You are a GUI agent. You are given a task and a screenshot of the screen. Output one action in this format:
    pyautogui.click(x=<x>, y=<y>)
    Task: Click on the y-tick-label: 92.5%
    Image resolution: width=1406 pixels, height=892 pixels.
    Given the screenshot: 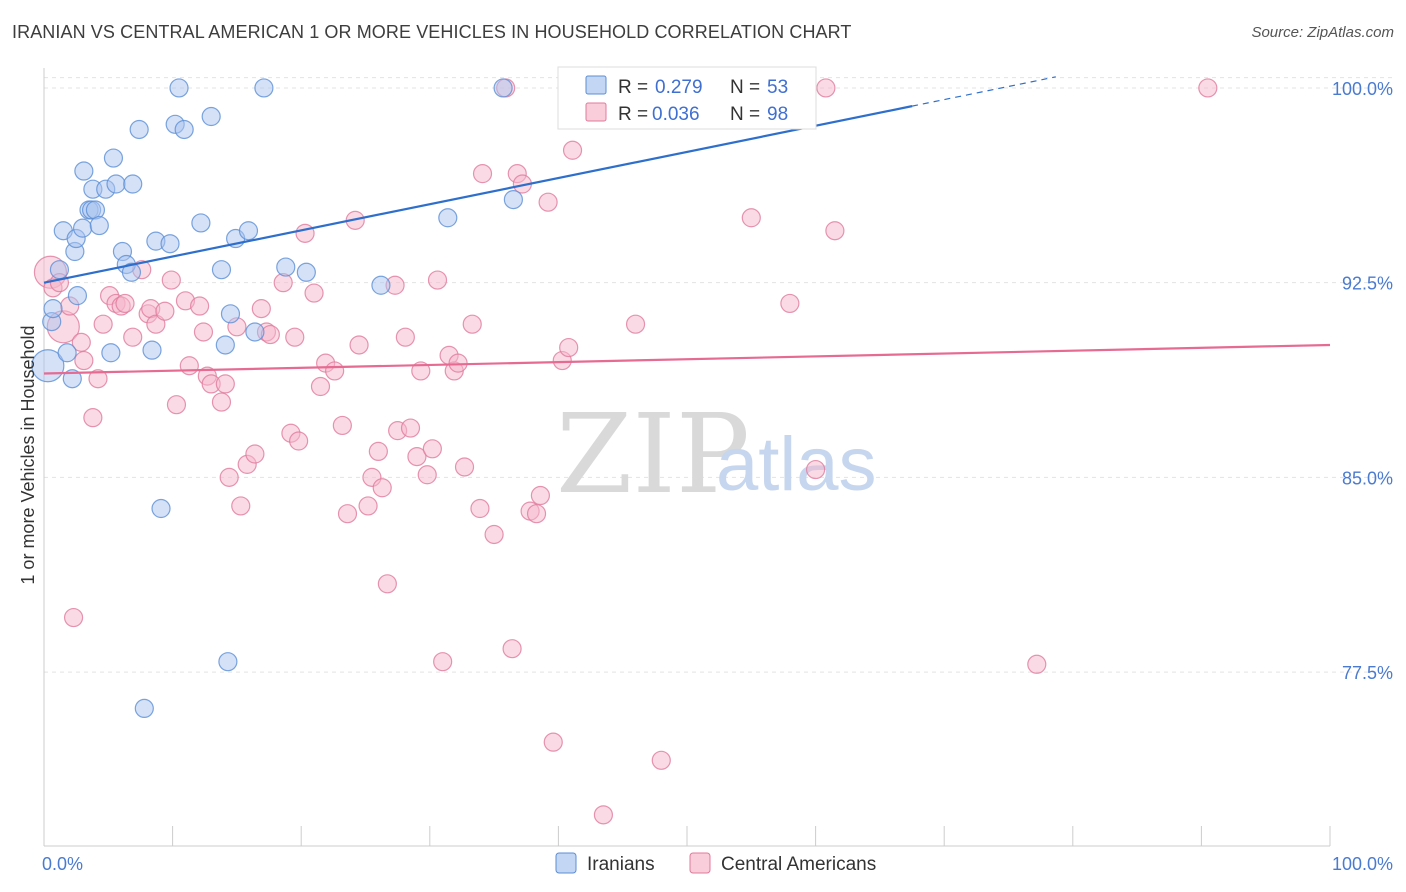 What is the action you would take?
    pyautogui.click(x=1367, y=284)
    